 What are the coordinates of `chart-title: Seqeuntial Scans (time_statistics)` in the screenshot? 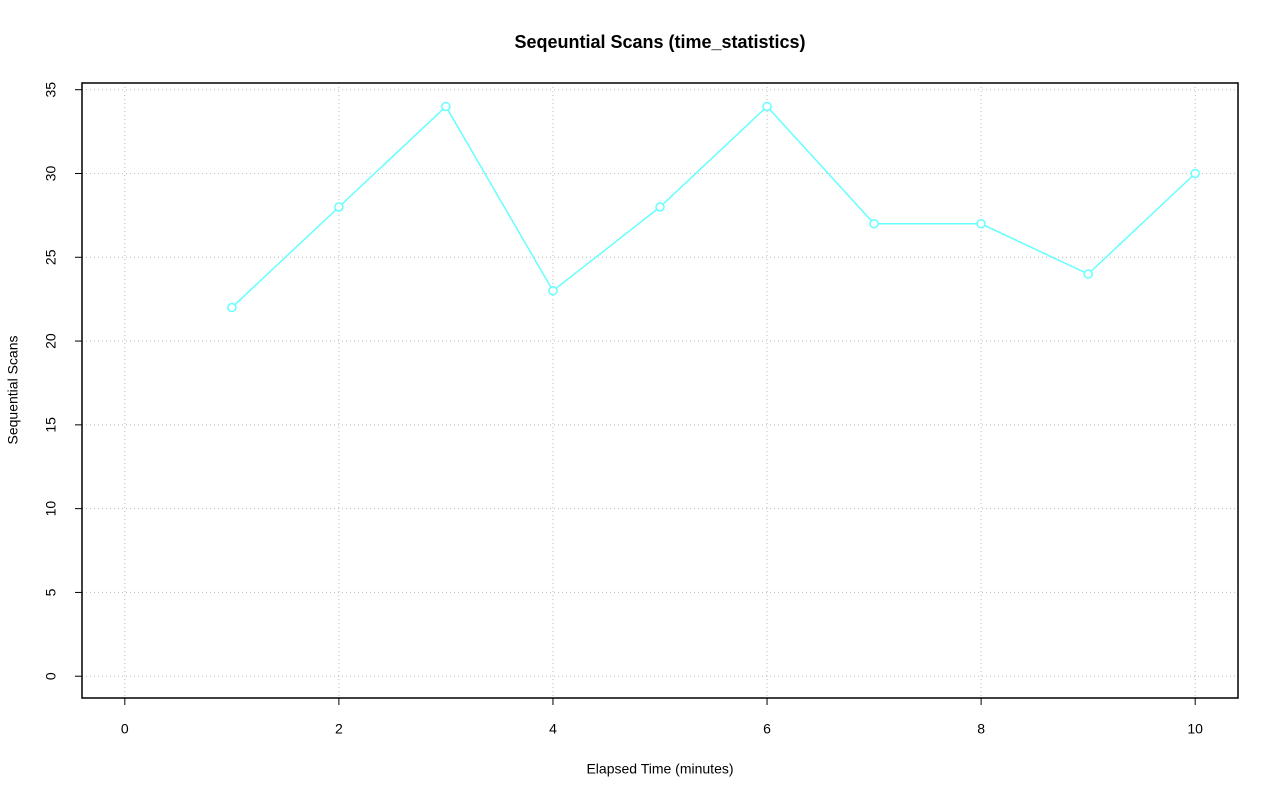 It's located at (659, 42).